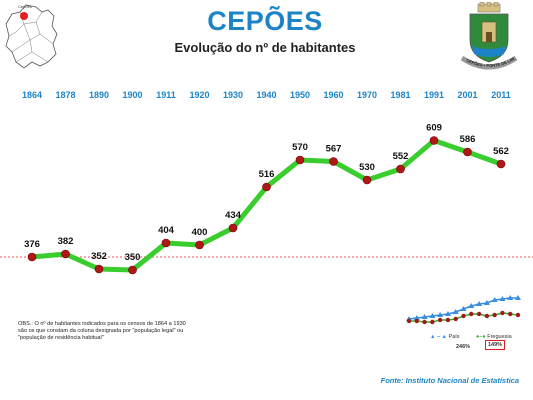  Describe the element at coordinates (501, 95) in the screenshot. I see `x-tick-label: 2011` at that location.